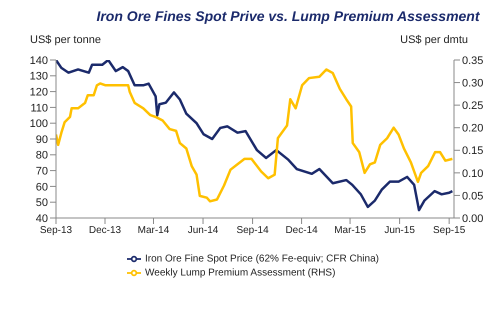  What do you see at coordinates (39, 60) in the screenshot?
I see `y-tick-label: 140` at bounding box center [39, 60].